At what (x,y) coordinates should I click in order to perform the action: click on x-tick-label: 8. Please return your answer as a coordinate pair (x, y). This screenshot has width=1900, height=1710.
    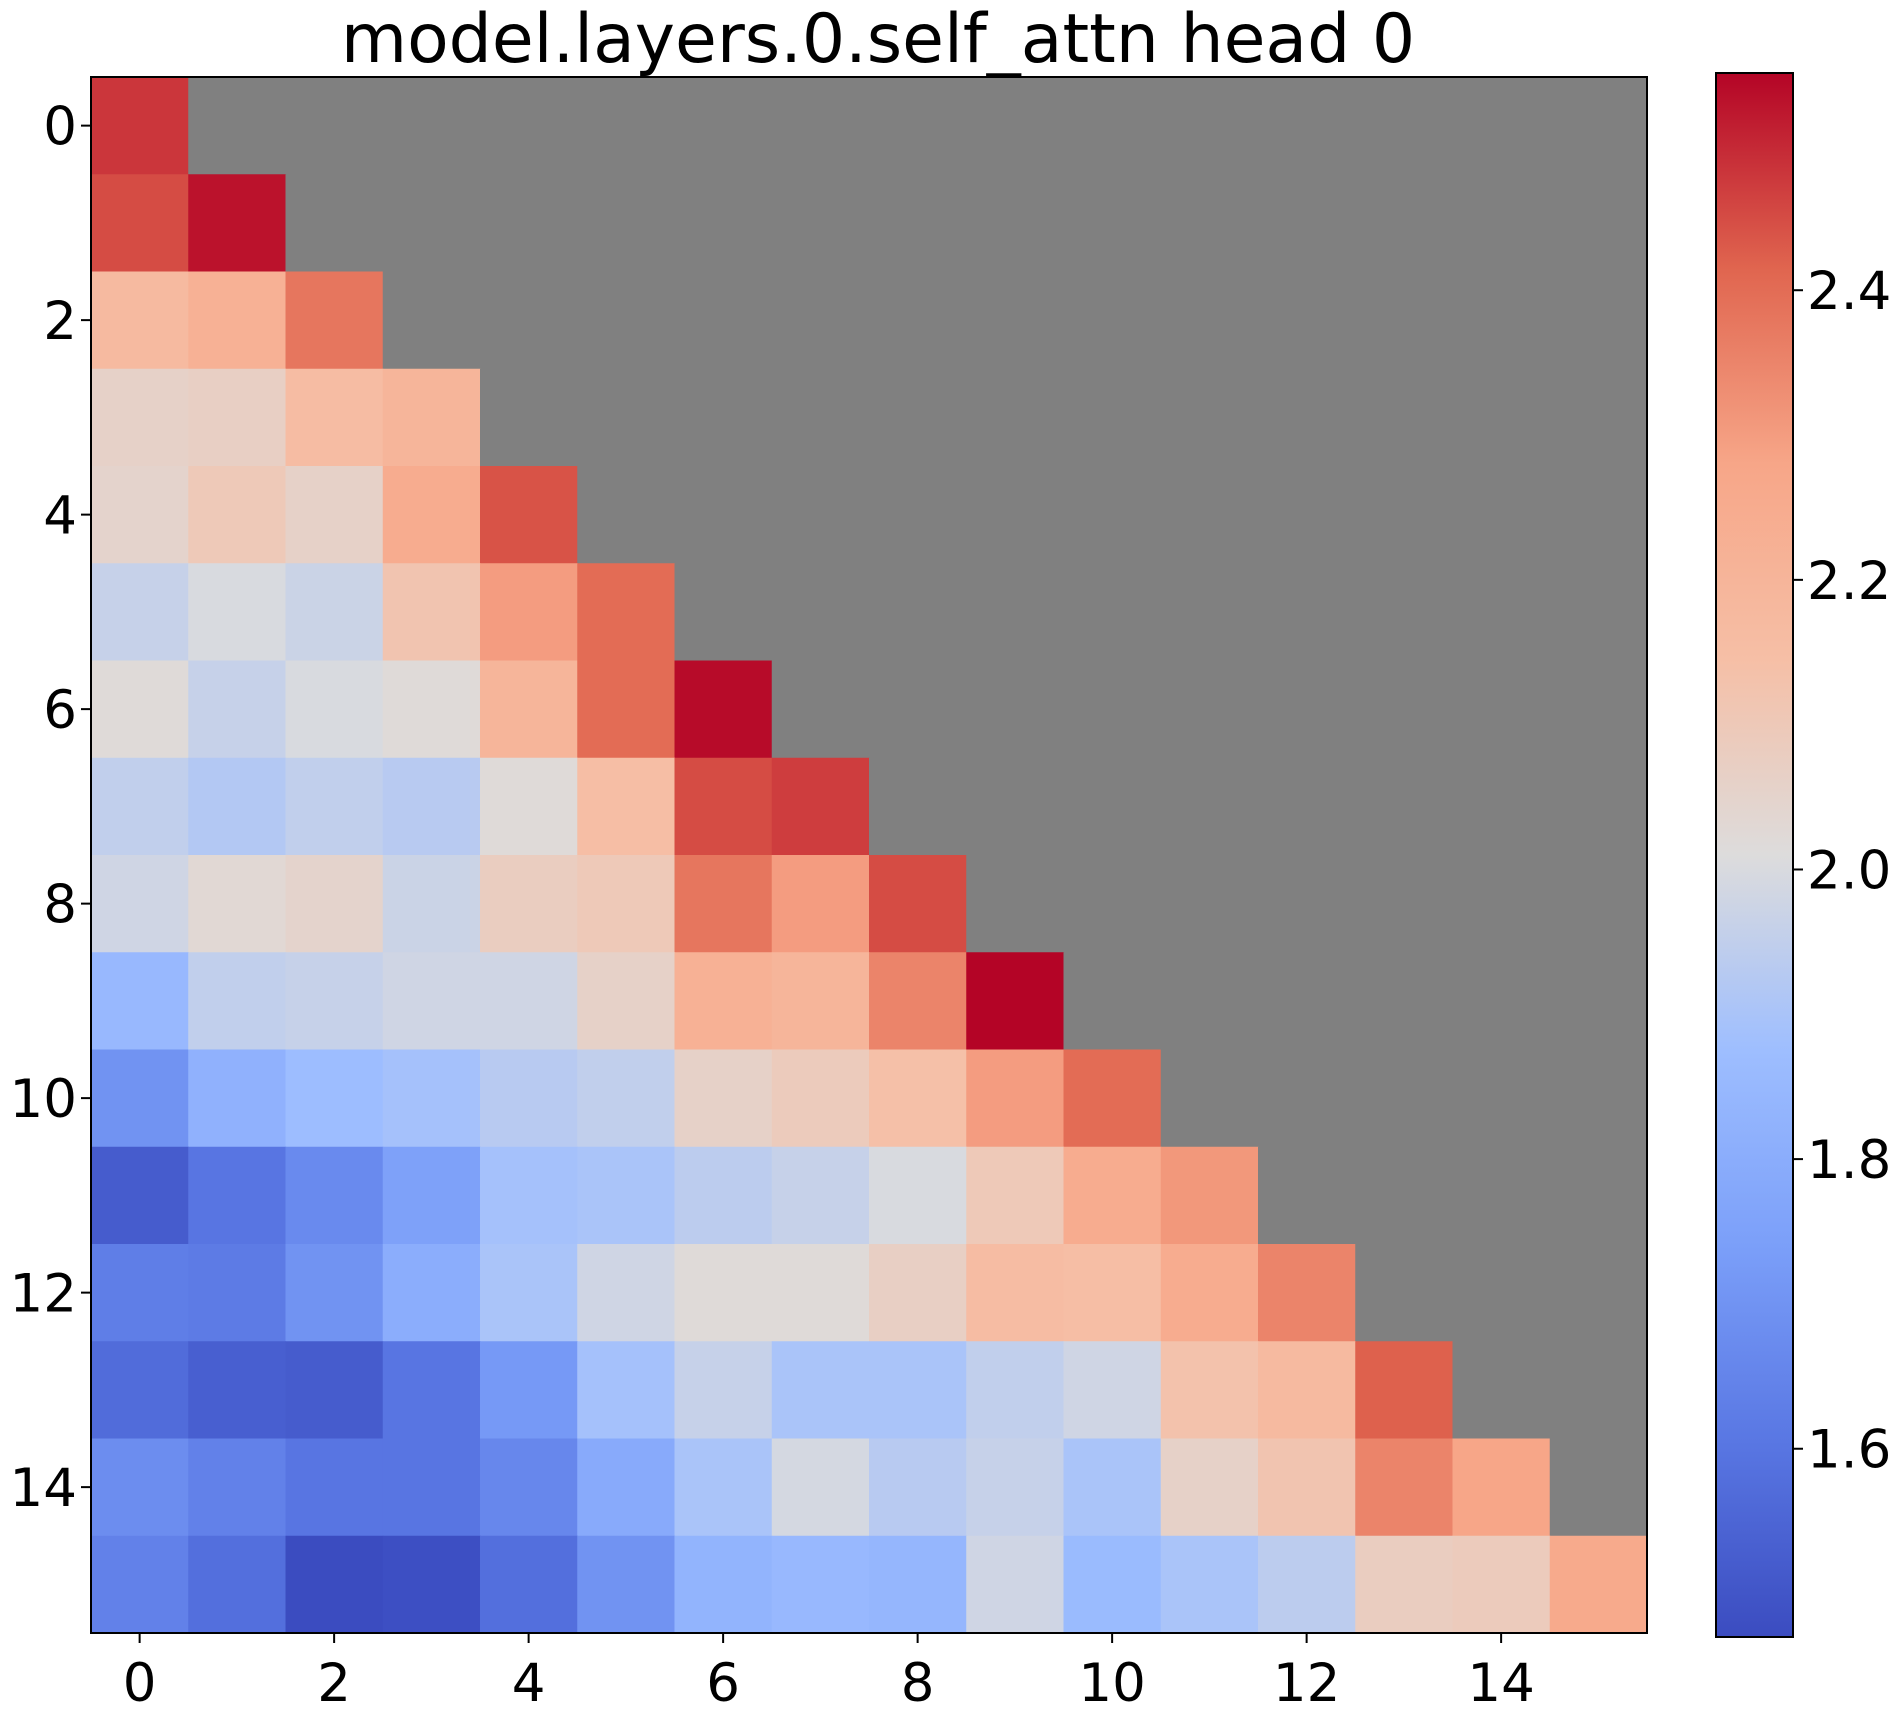
    Looking at the image, I should click on (918, 1679).